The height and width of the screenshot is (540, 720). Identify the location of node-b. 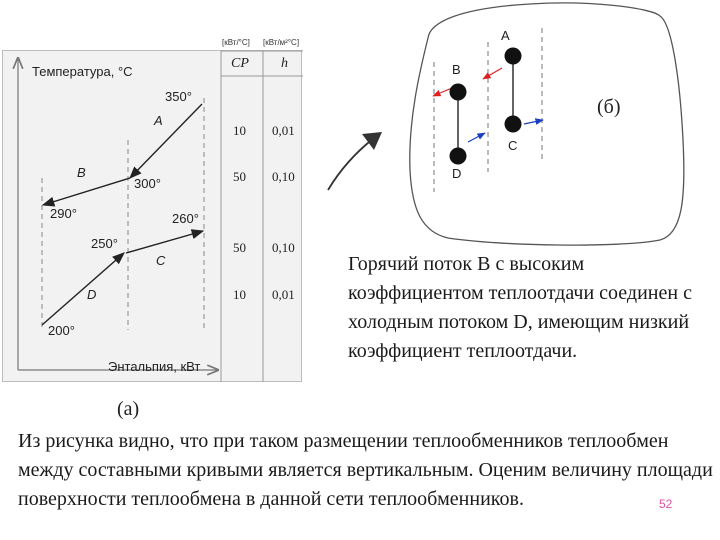
(458, 92).